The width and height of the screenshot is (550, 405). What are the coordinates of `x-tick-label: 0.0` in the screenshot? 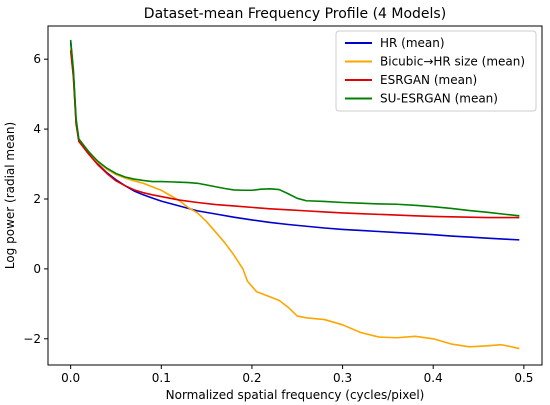 It's located at (70, 378).